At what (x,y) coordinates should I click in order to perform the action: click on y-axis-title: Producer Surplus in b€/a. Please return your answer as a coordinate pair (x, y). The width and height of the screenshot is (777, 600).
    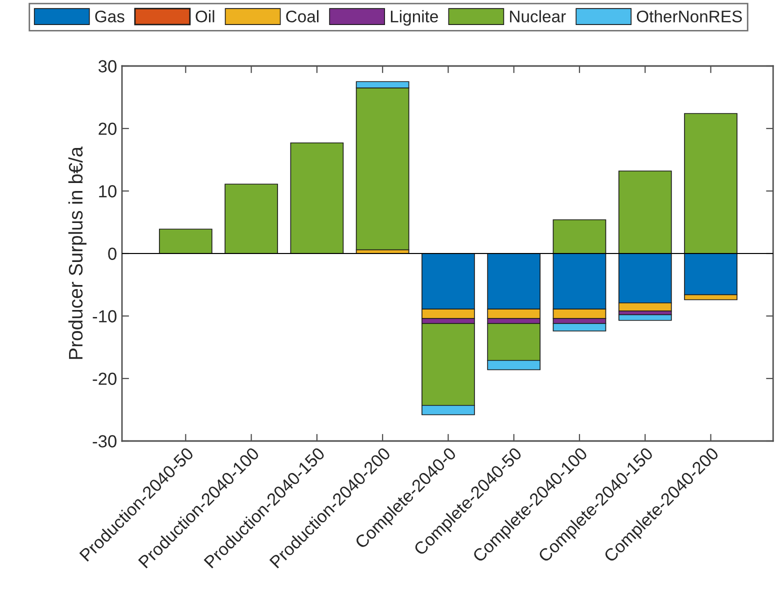
    Looking at the image, I should click on (77, 252).